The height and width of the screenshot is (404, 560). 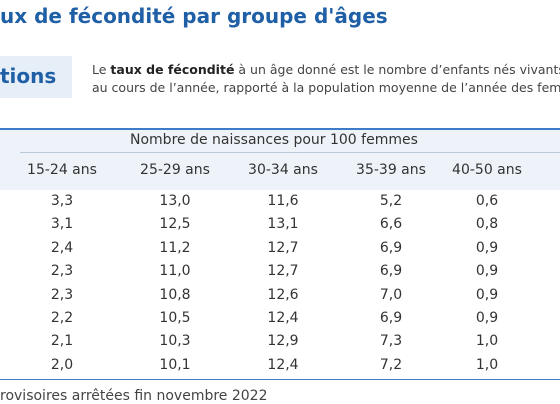 What do you see at coordinates (28, 76) in the screenshot?
I see `section-label: tions` at bounding box center [28, 76].